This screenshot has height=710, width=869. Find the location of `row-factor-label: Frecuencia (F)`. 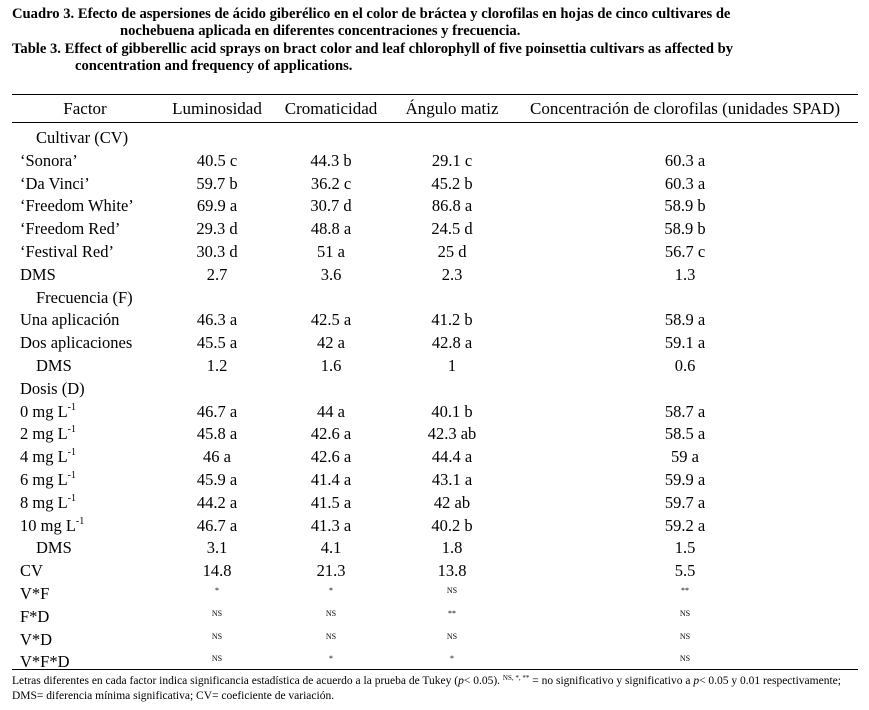

row-factor-label: Frecuencia (F) is located at coordinates (84, 298).